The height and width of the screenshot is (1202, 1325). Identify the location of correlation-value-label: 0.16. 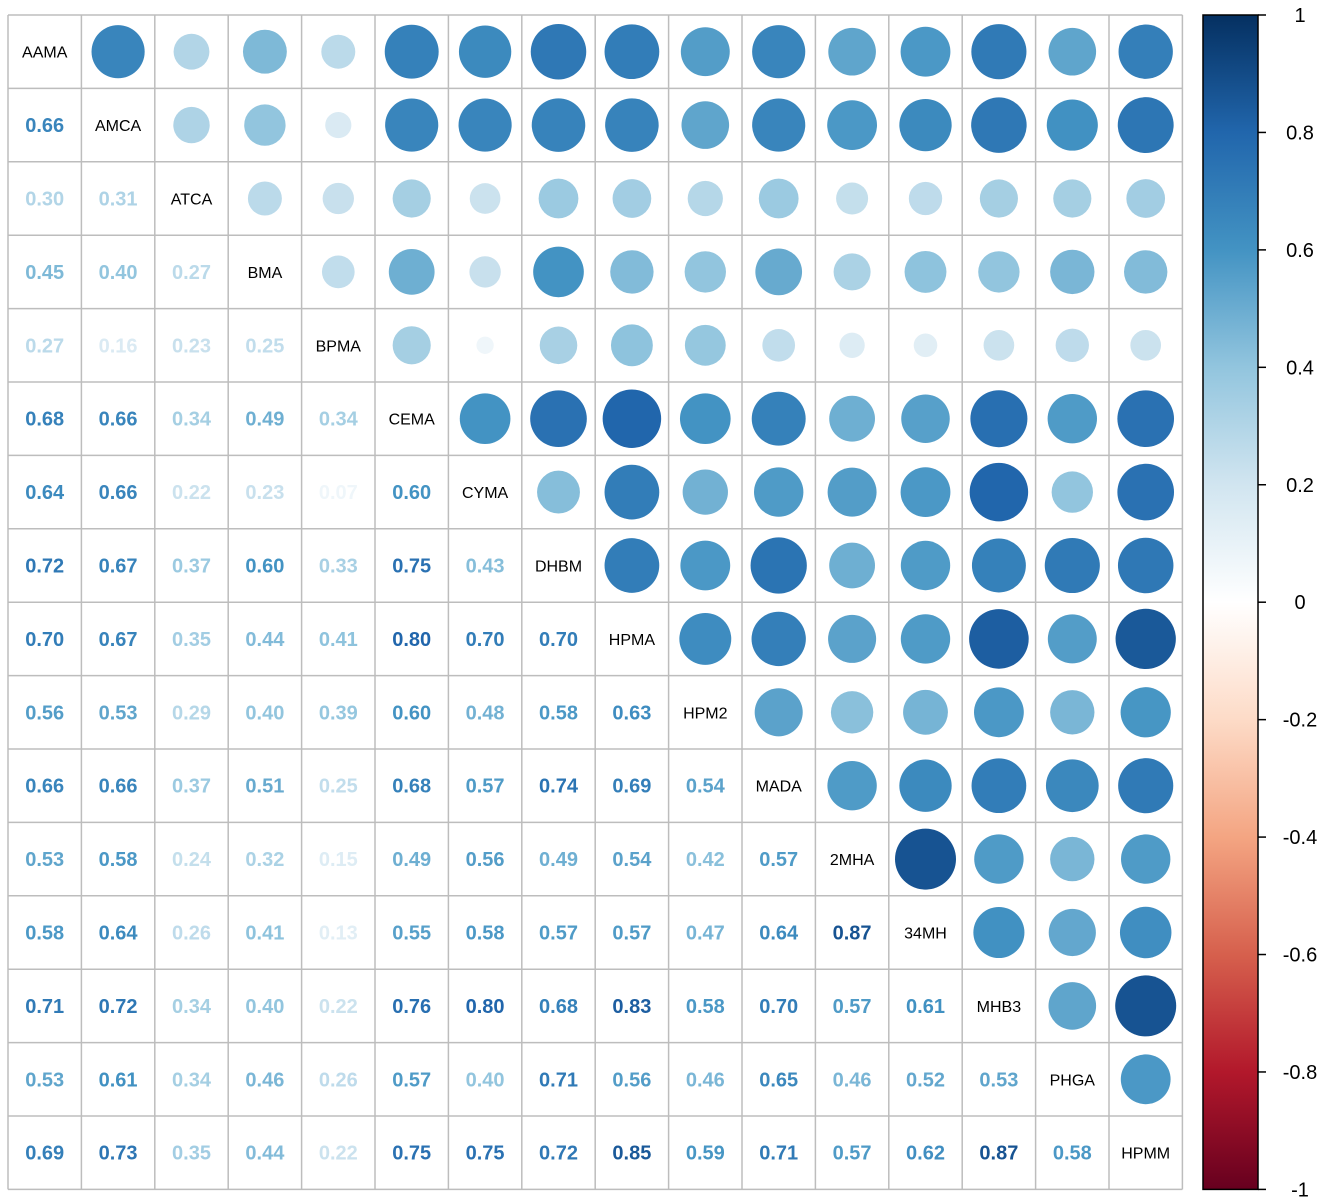
(118, 346).